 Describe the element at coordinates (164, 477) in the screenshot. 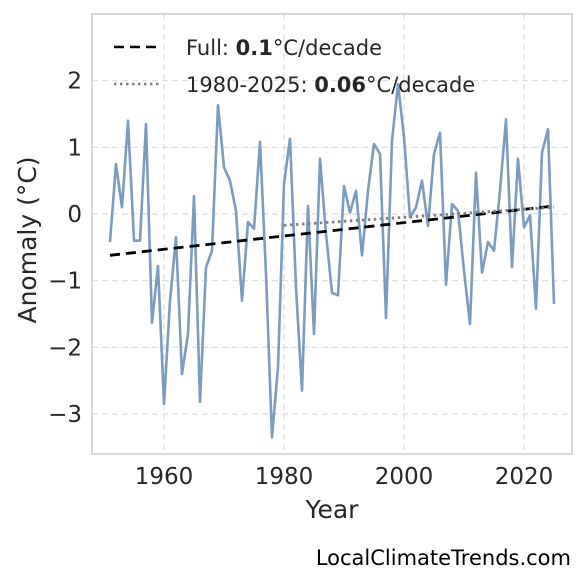

I see `x-tick-label: 1960` at that location.